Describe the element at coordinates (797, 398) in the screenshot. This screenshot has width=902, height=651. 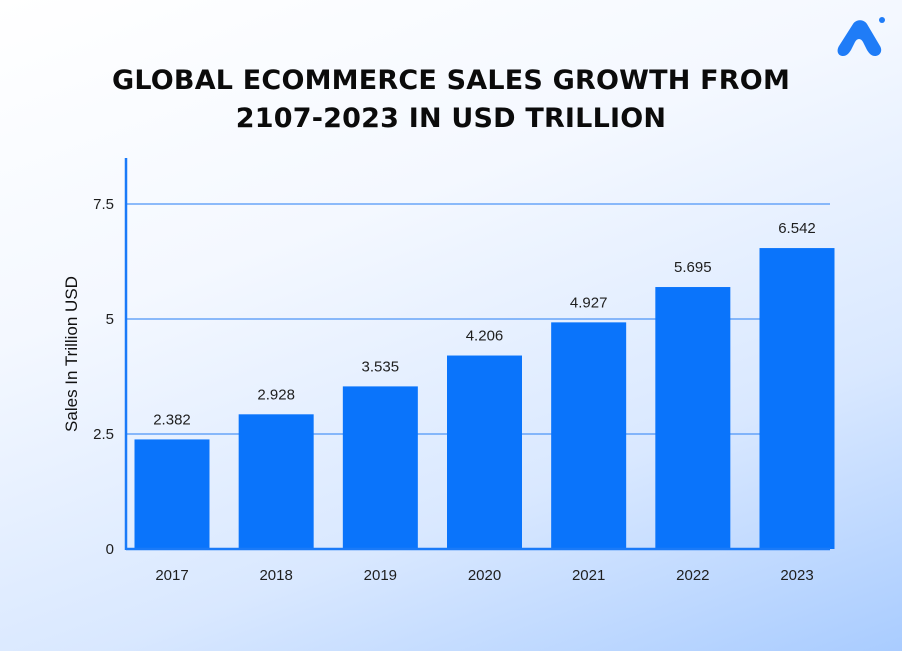
I see `bar-2023` at that location.